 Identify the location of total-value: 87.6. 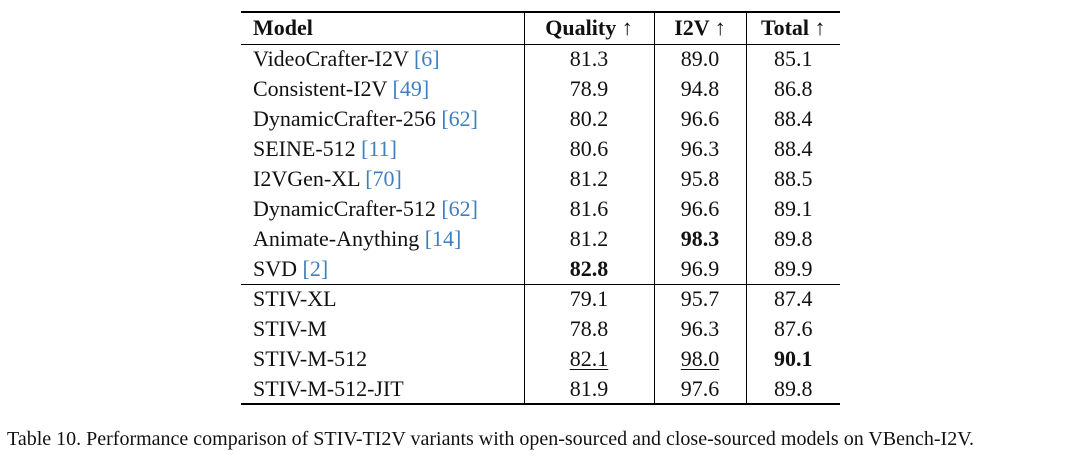
(793, 328).